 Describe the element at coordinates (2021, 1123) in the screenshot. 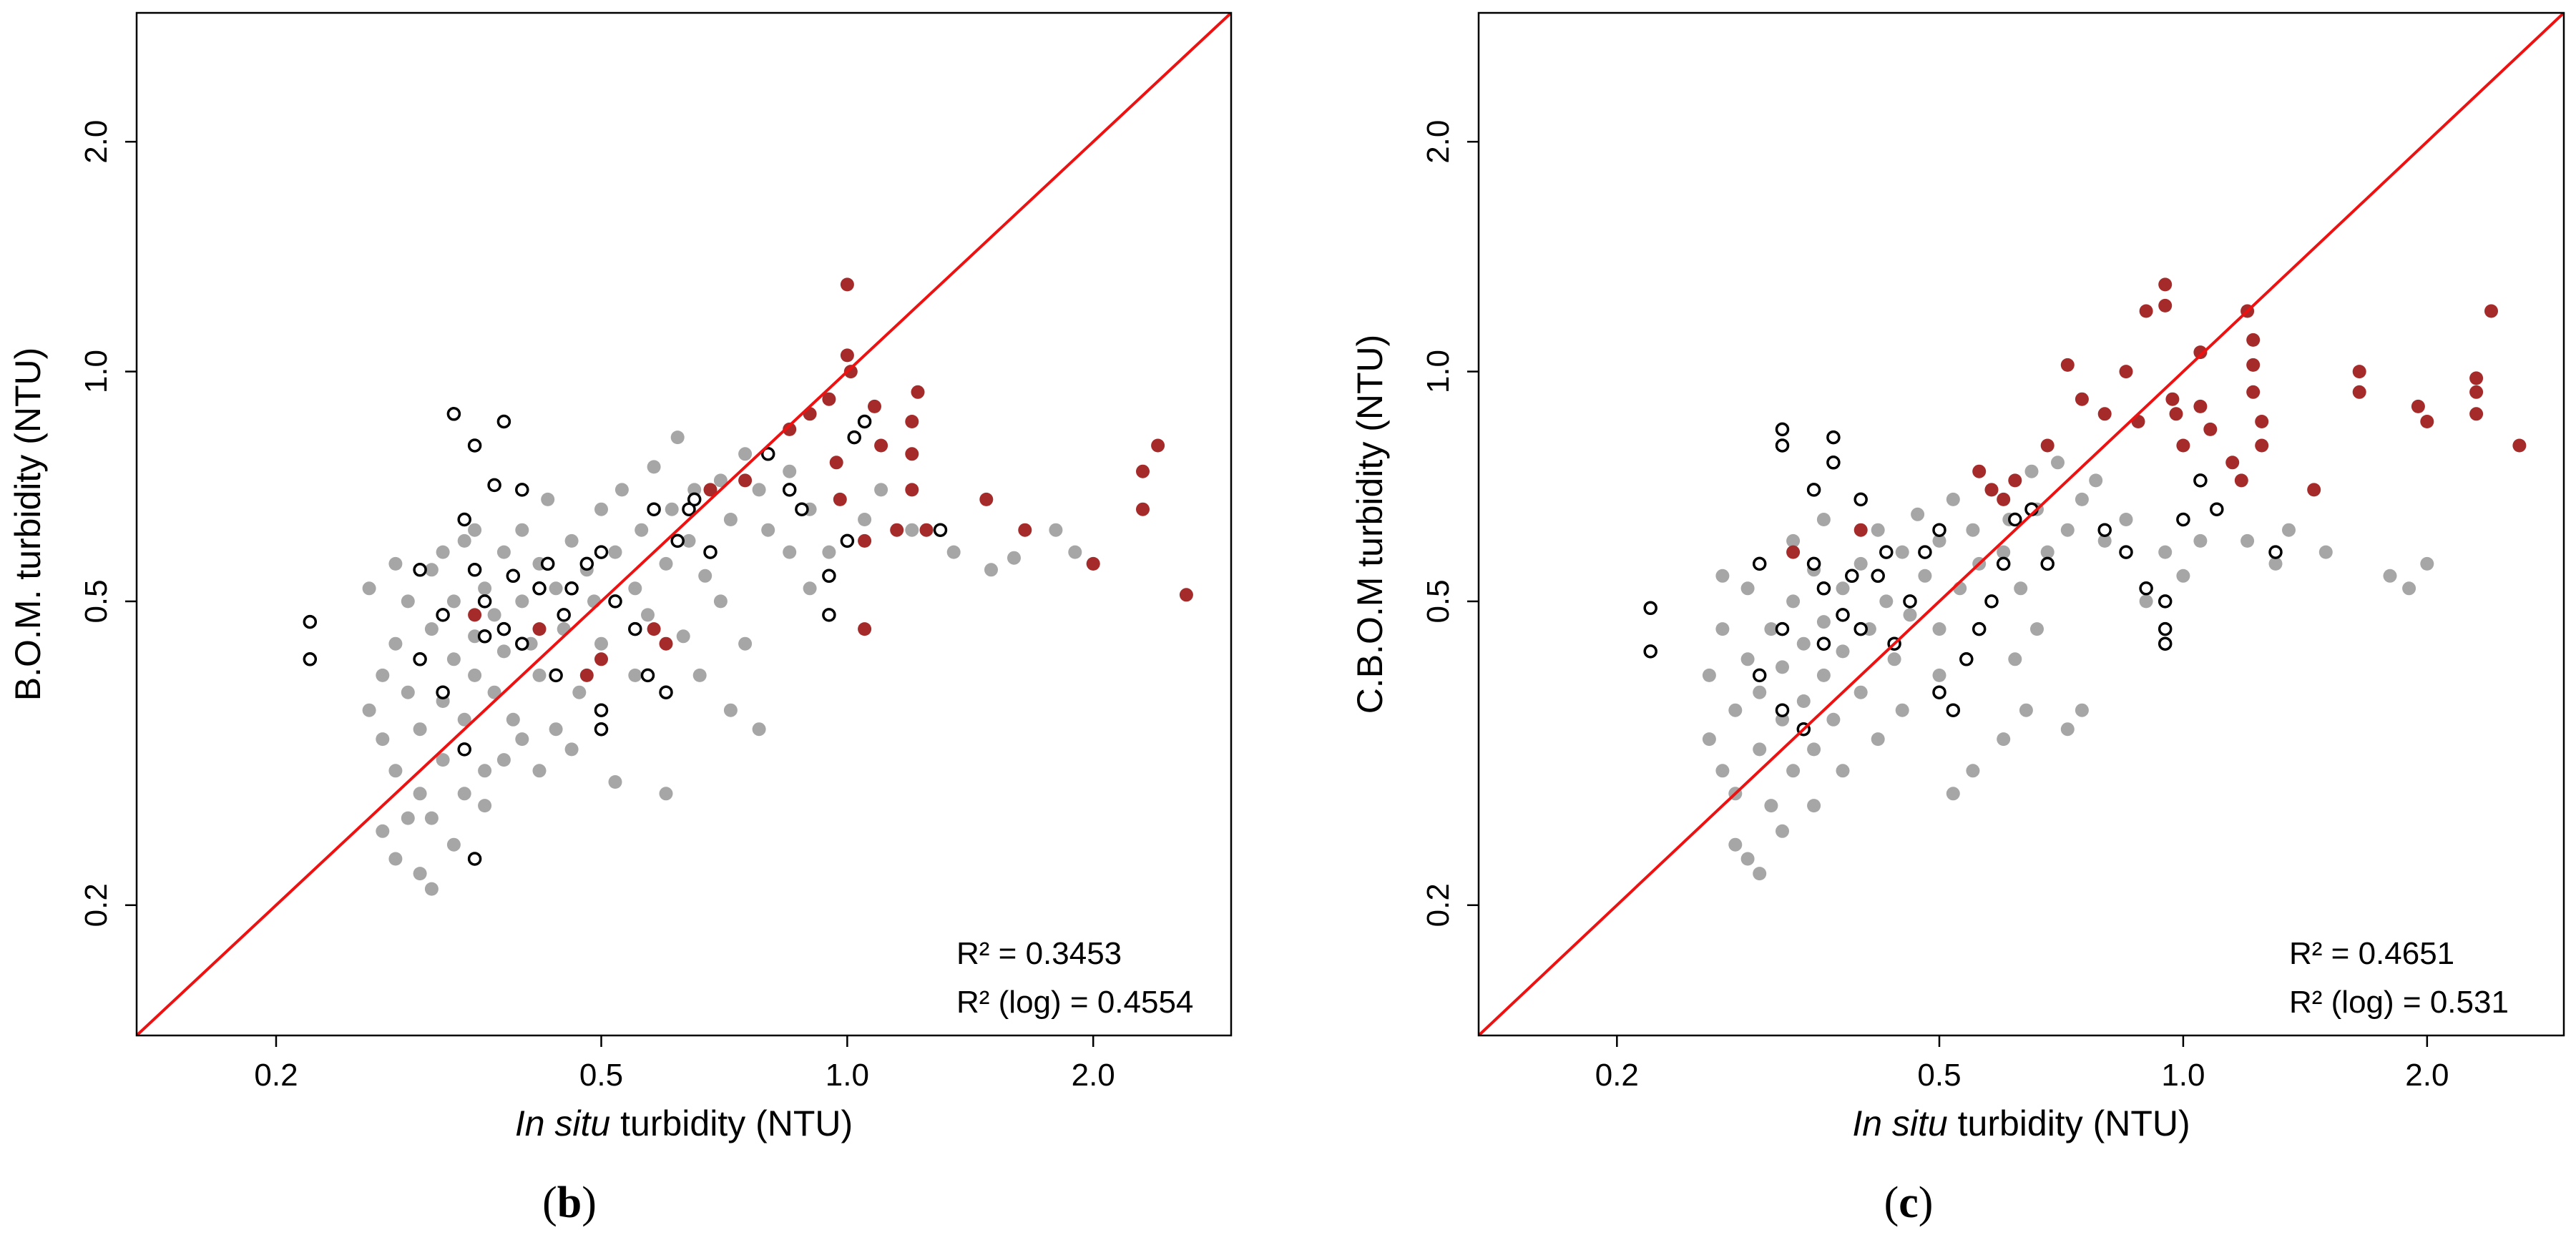

I see `x-axis-title: In situ turbidity (NTU)` at that location.